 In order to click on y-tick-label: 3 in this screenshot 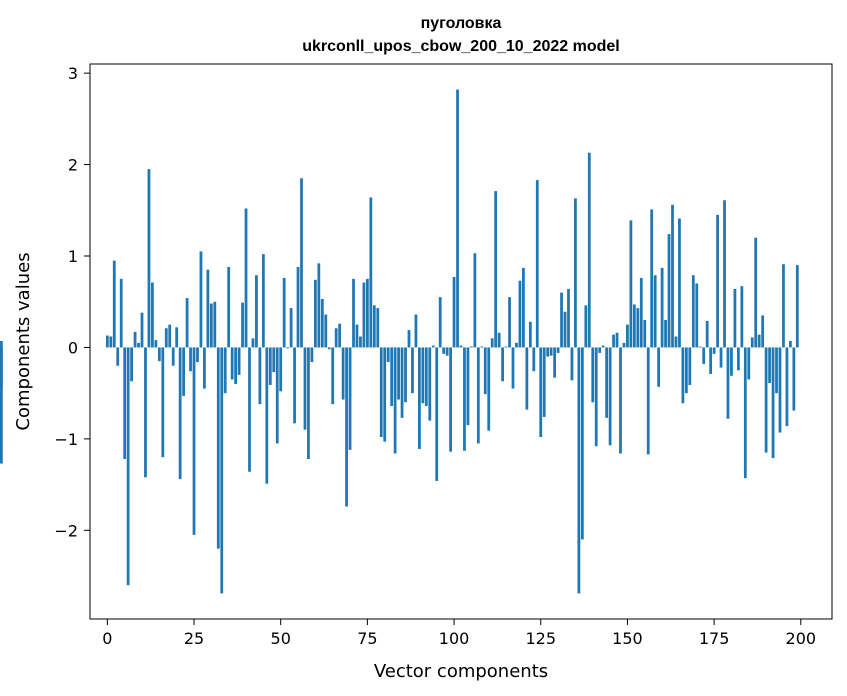, I will do `click(73, 73)`.